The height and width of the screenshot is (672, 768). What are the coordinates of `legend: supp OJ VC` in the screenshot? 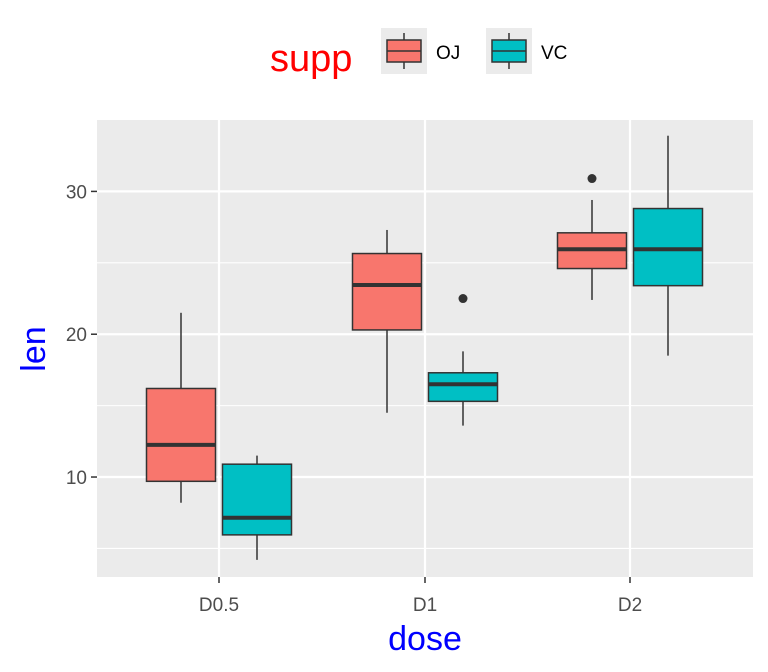 It's located at (418, 54).